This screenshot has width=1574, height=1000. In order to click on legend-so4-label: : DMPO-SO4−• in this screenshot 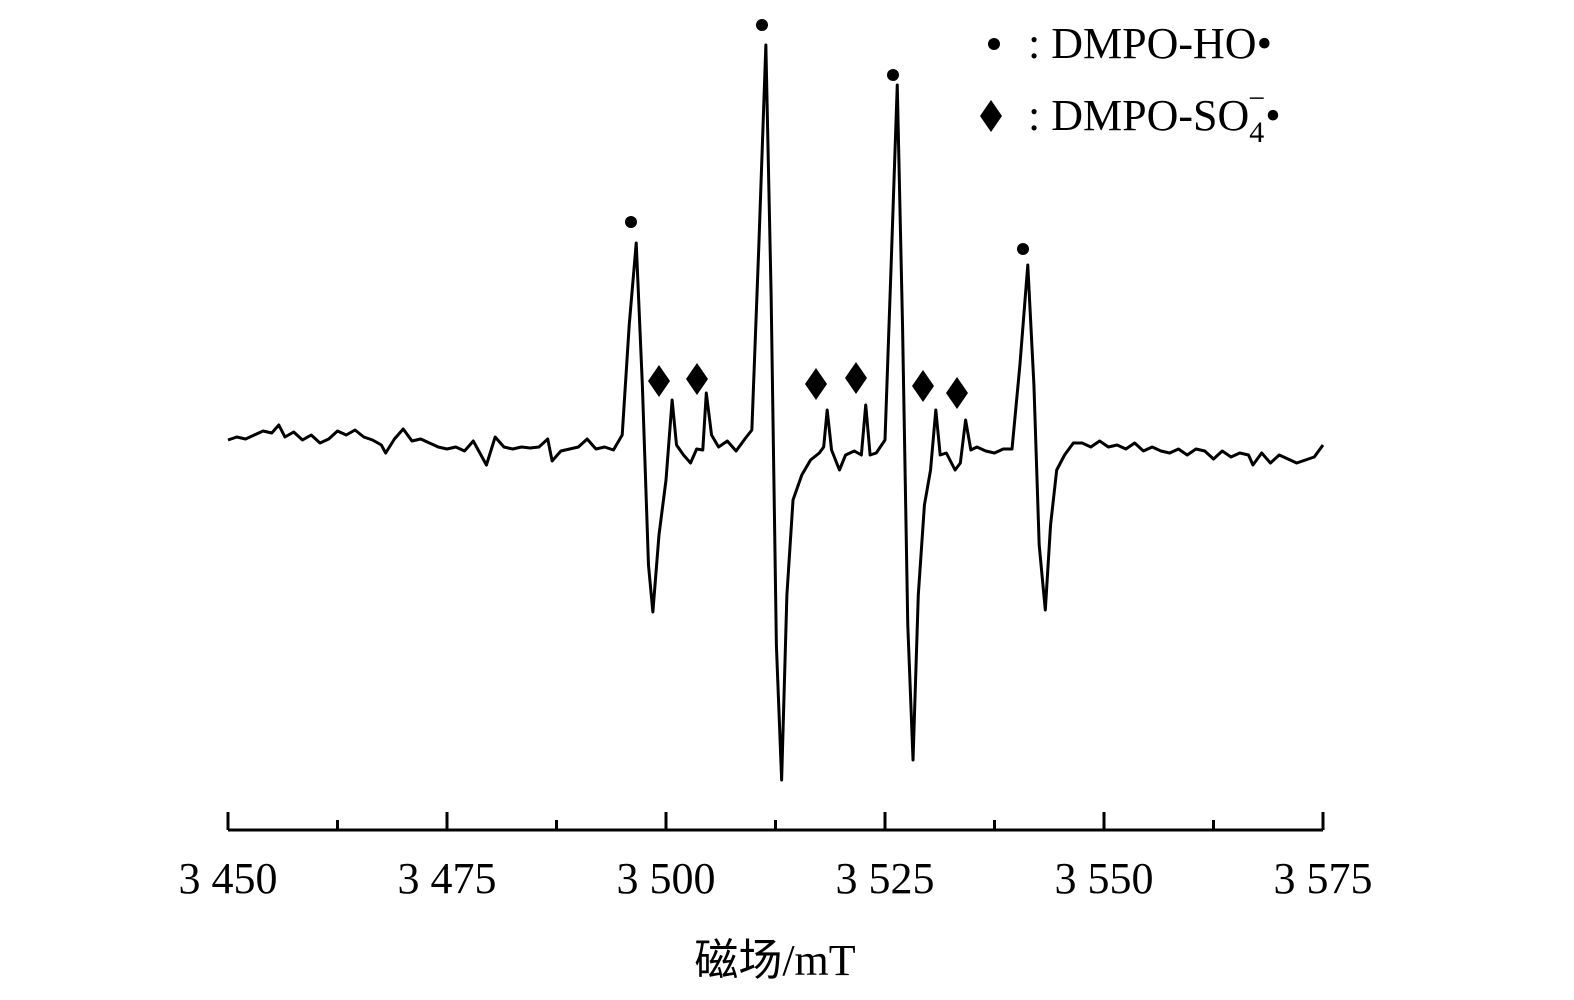, I will do `click(1154, 115)`.